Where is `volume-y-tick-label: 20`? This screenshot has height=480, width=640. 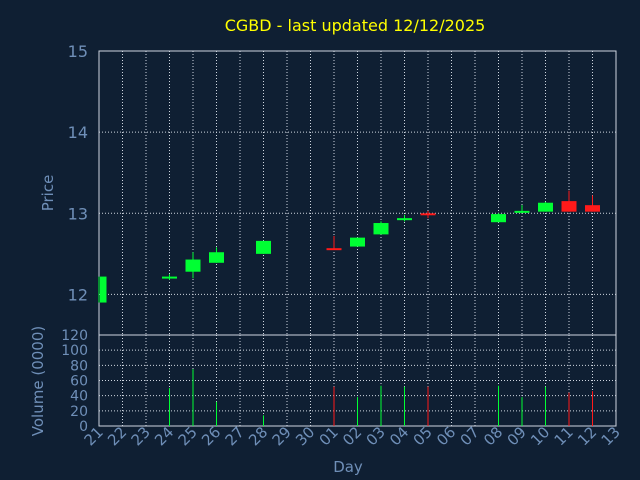
volume-y-tick-label: 20 is located at coordinates (79, 412).